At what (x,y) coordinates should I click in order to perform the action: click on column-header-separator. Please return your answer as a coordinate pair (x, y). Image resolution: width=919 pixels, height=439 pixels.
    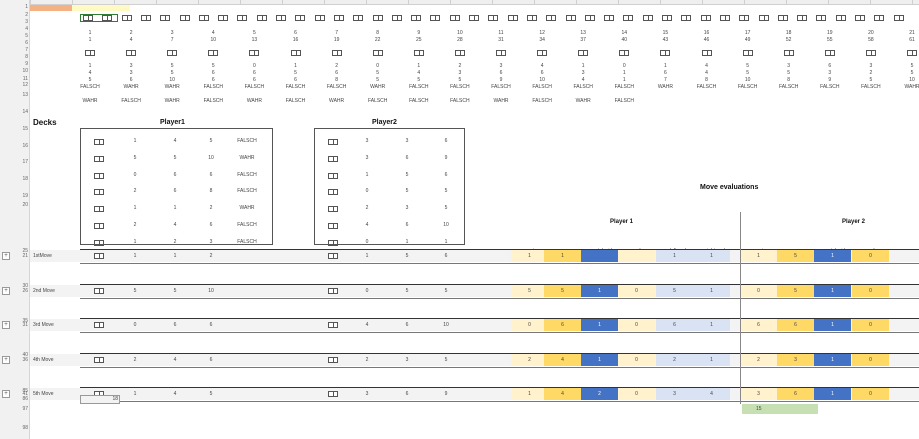
    Looking at the image, I should click on (240, 2).